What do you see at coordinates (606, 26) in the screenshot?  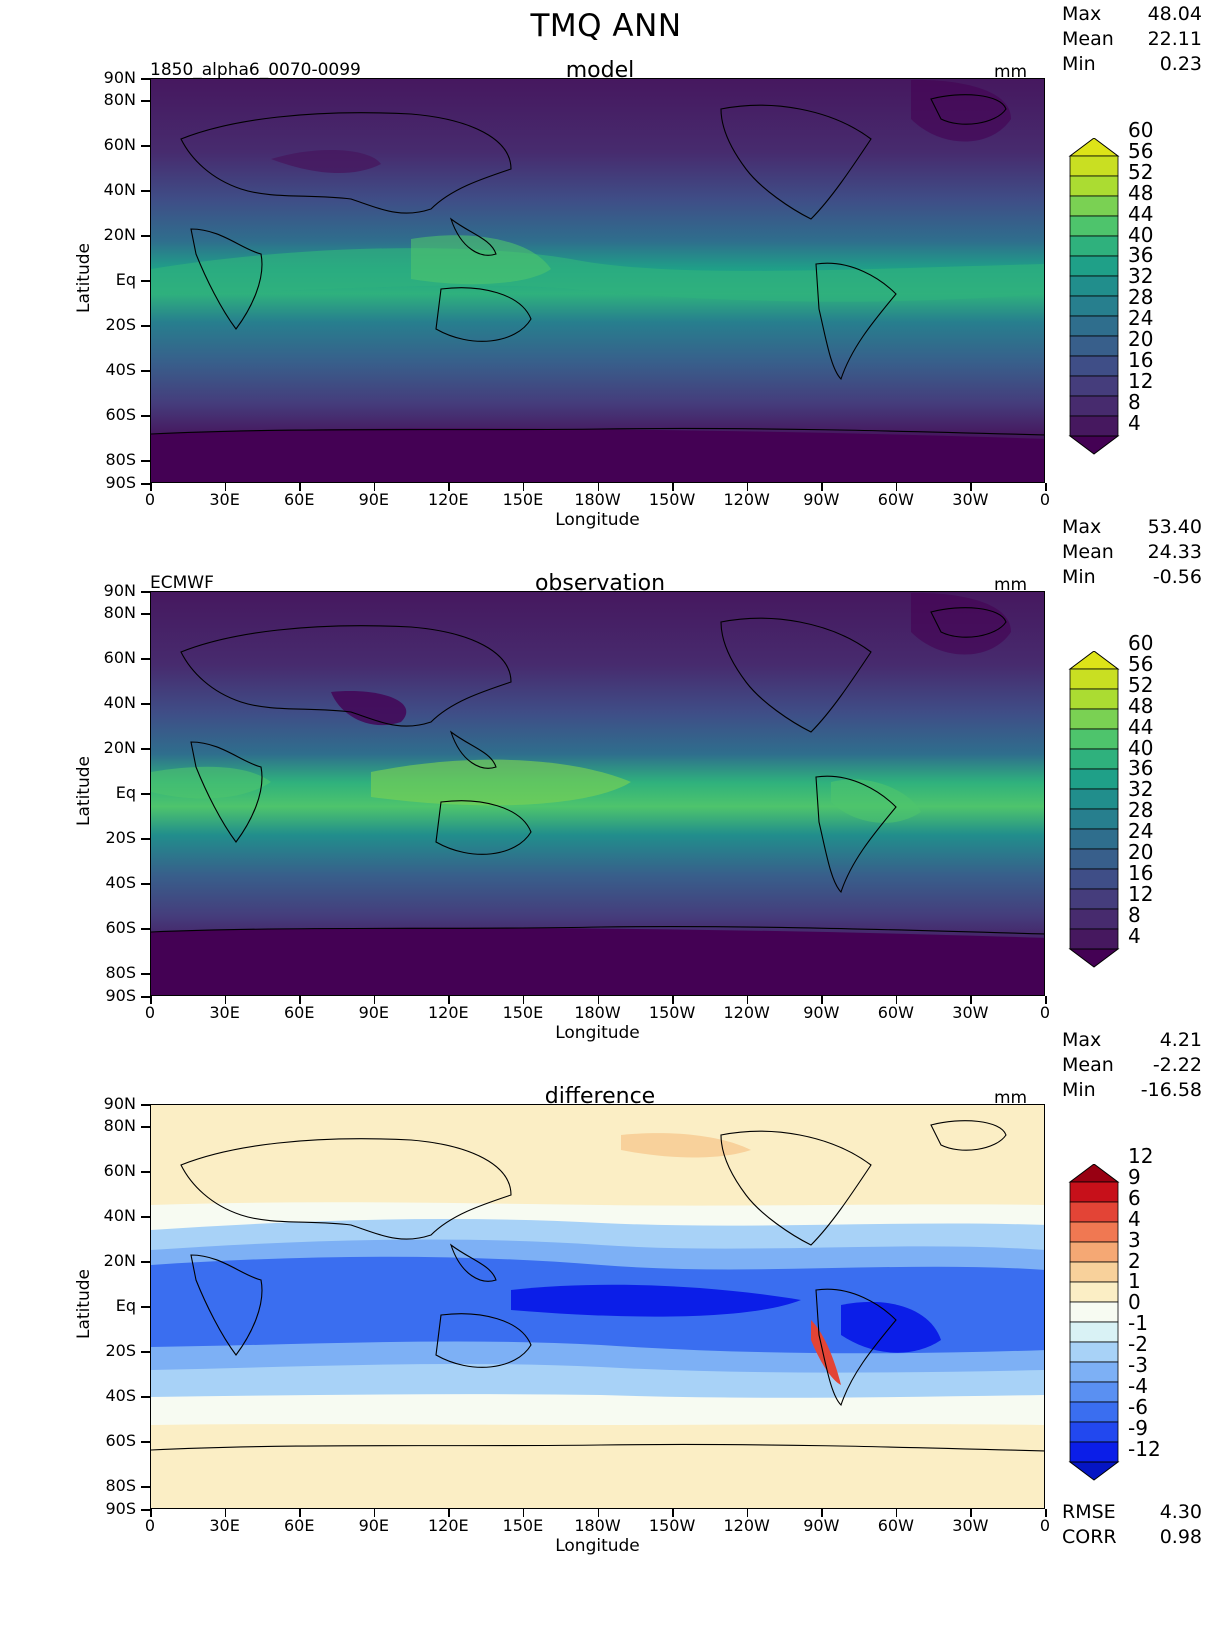 I see `figure-title: TMQ ANN` at bounding box center [606, 26].